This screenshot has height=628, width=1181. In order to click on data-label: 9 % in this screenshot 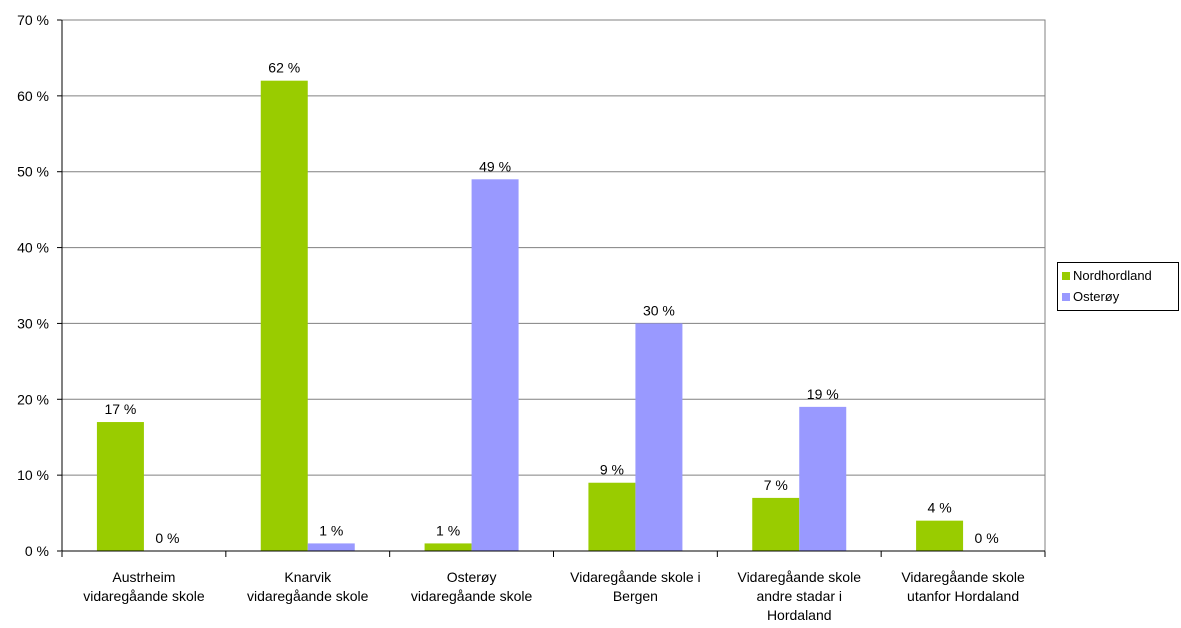, I will do `click(612, 470)`.